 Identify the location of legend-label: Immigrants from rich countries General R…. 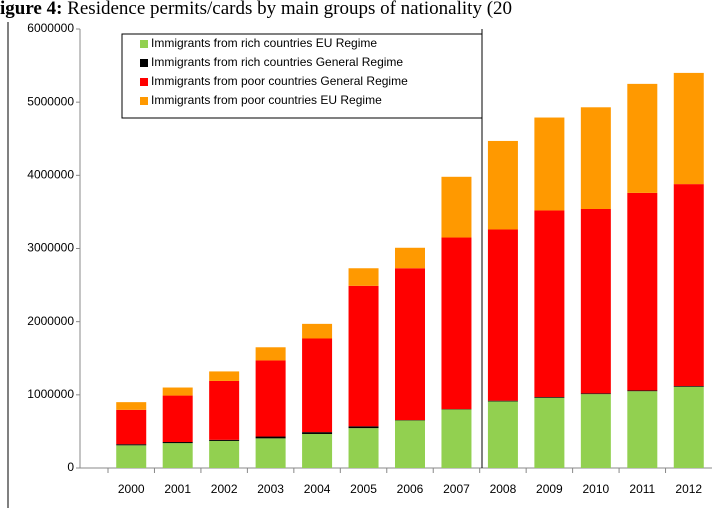
(277, 62).